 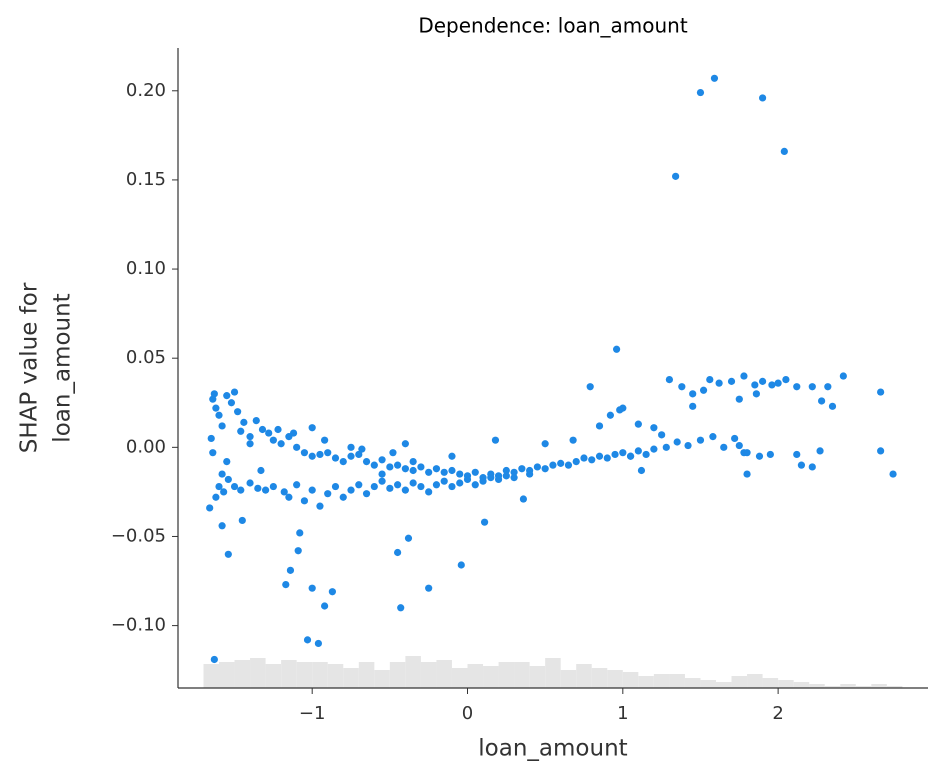 What do you see at coordinates (553, 26) in the screenshot?
I see `chart-title: Dependence: loan_amount` at bounding box center [553, 26].